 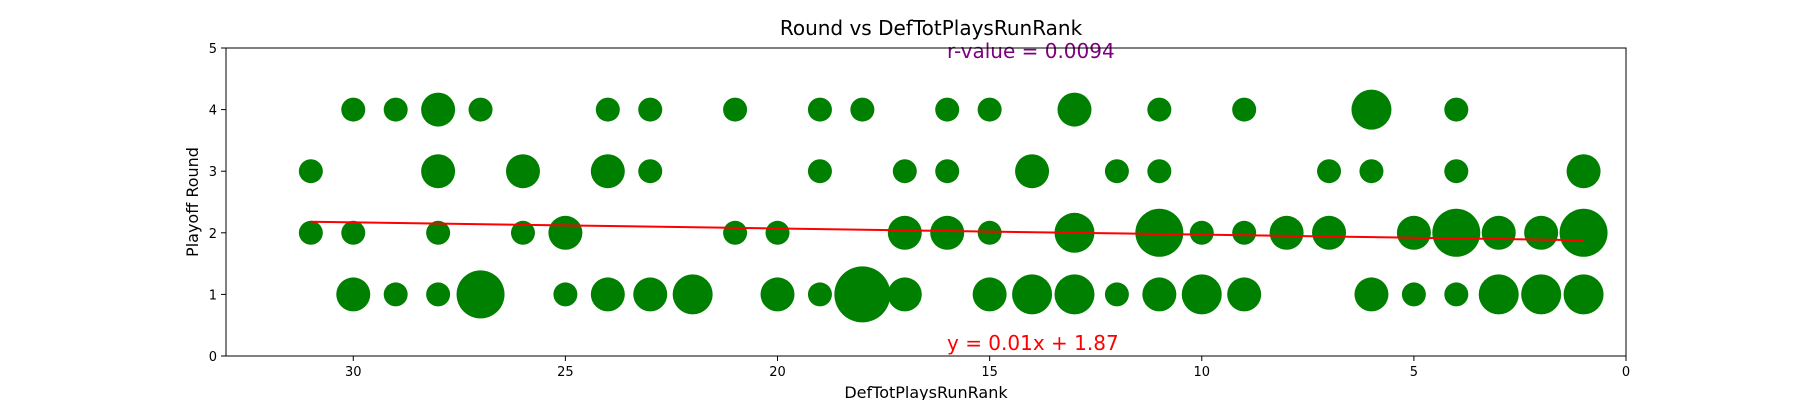 What do you see at coordinates (989, 372) in the screenshot?
I see `x-tick-label: 15` at bounding box center [989, 372].